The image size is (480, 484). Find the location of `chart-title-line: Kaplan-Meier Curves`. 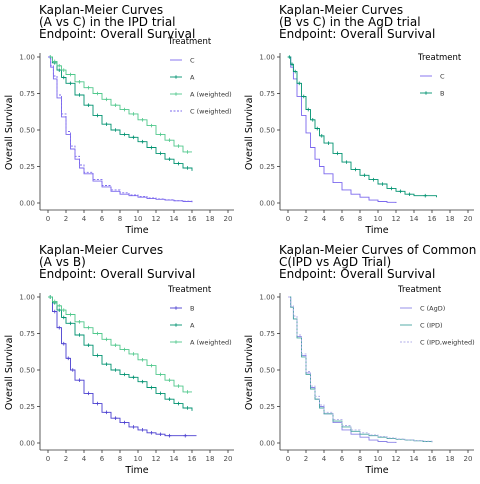

chart-title-line: Kaplan-Meier Curves is located at coordinates (101, 250).